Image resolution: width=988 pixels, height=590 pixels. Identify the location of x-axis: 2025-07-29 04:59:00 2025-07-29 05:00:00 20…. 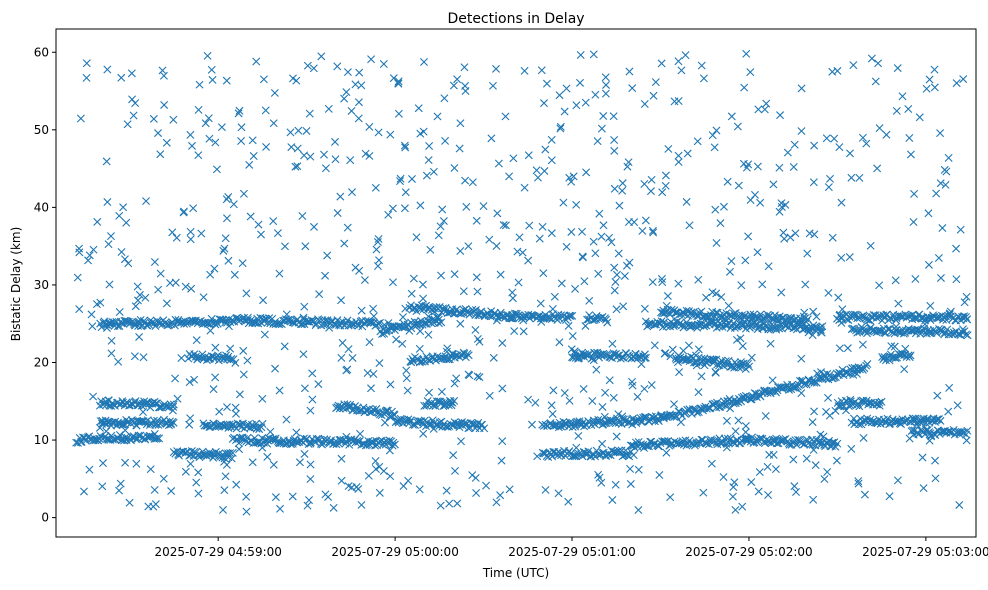
(571, 548).